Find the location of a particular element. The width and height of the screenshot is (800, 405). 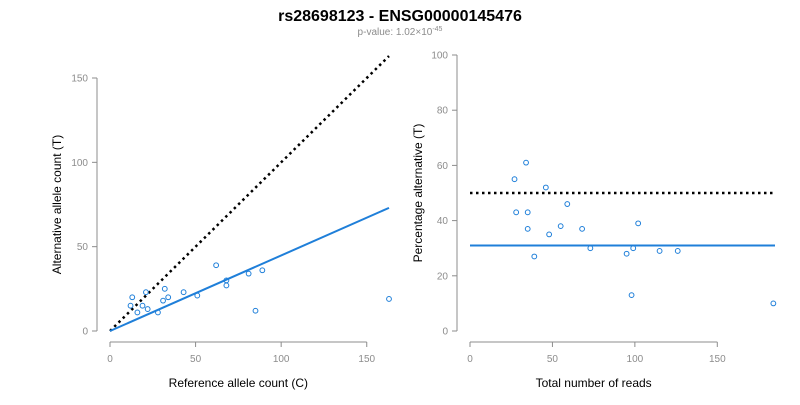

x-axis-label: Reference allele count (C) is located at coordinates (238, 383).